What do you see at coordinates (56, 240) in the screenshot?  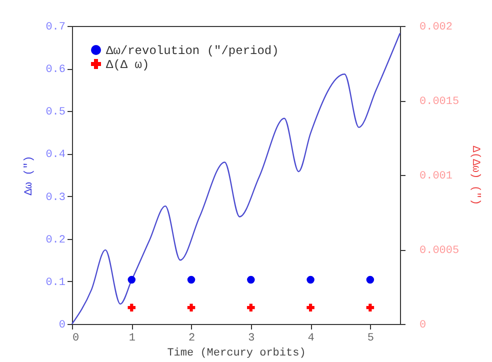 I see `y-tick-label: 0.2` at bounding box center [56, 240].